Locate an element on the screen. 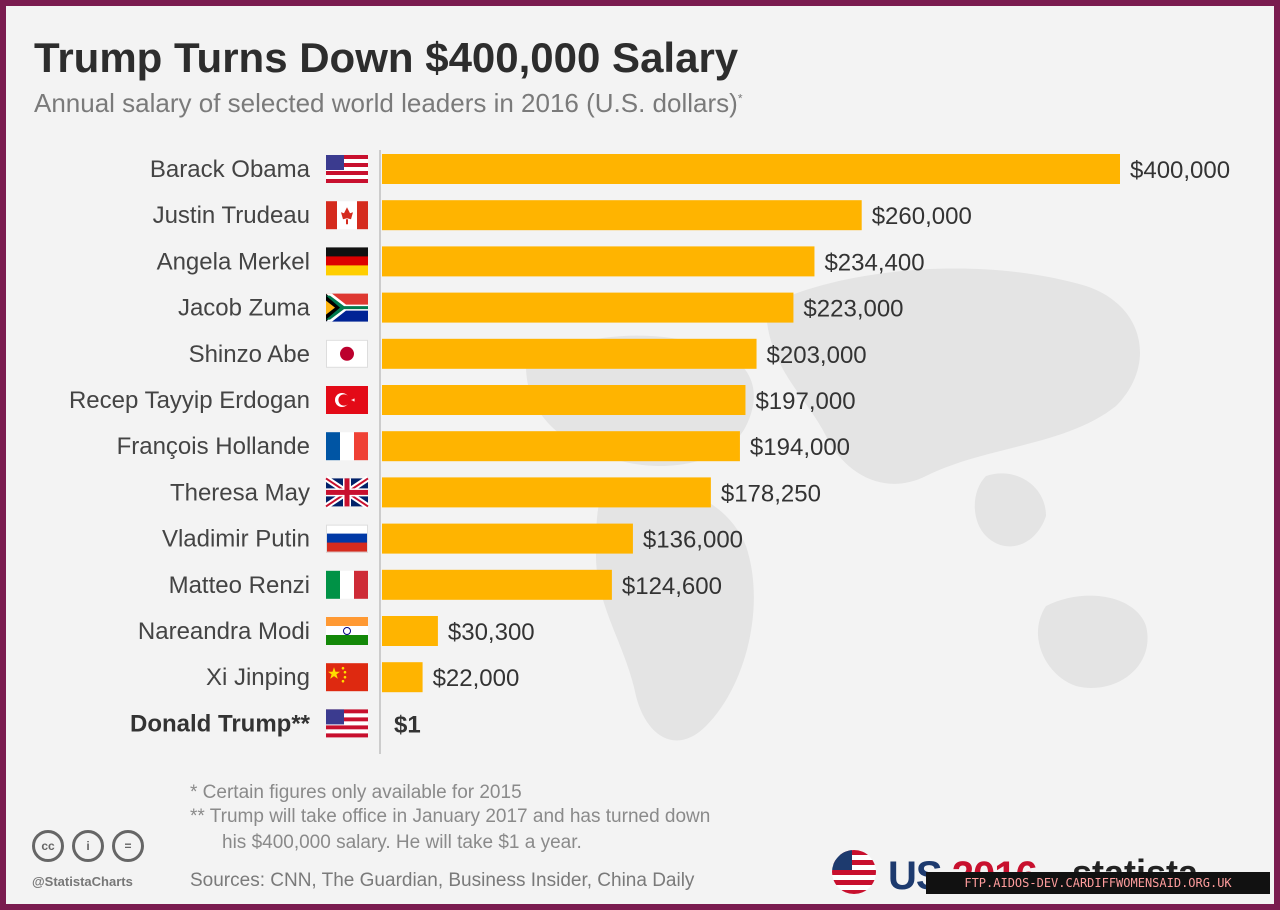 This screenshot has width=1280, height=910. statista-handle: @StatistaCharts is located at coordinates (82, 881).